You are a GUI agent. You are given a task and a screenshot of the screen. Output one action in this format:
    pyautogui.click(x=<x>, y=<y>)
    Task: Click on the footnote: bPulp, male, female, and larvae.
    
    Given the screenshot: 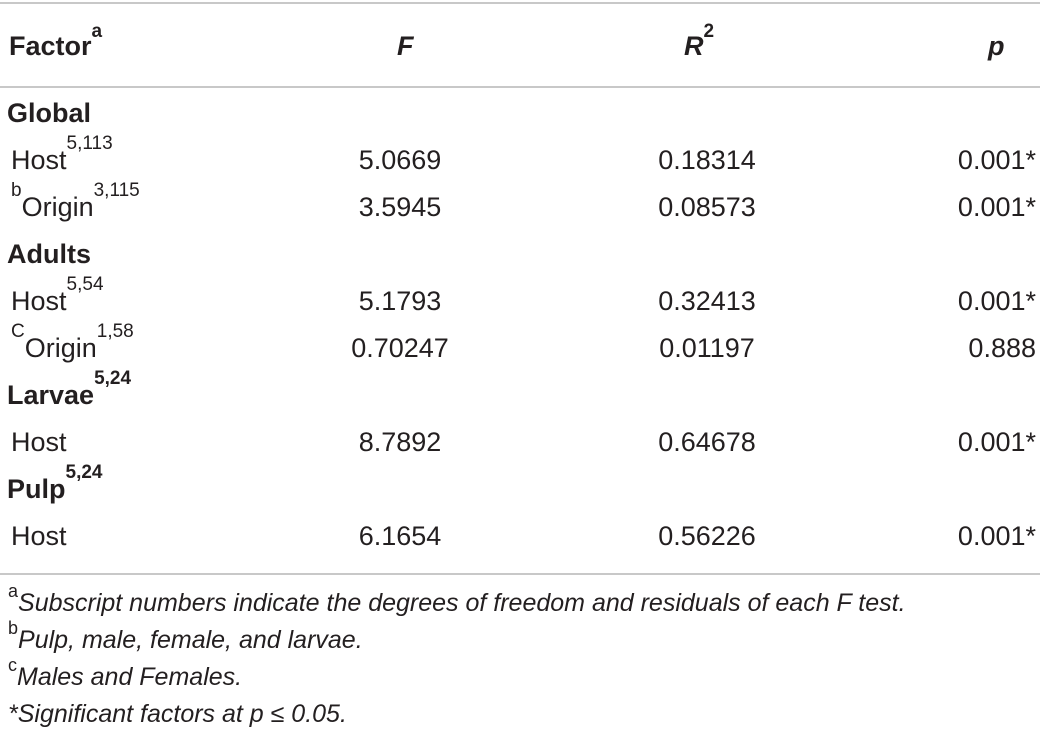 What is the action you would take?
    pyautogui.click(x=185, y=640)
    